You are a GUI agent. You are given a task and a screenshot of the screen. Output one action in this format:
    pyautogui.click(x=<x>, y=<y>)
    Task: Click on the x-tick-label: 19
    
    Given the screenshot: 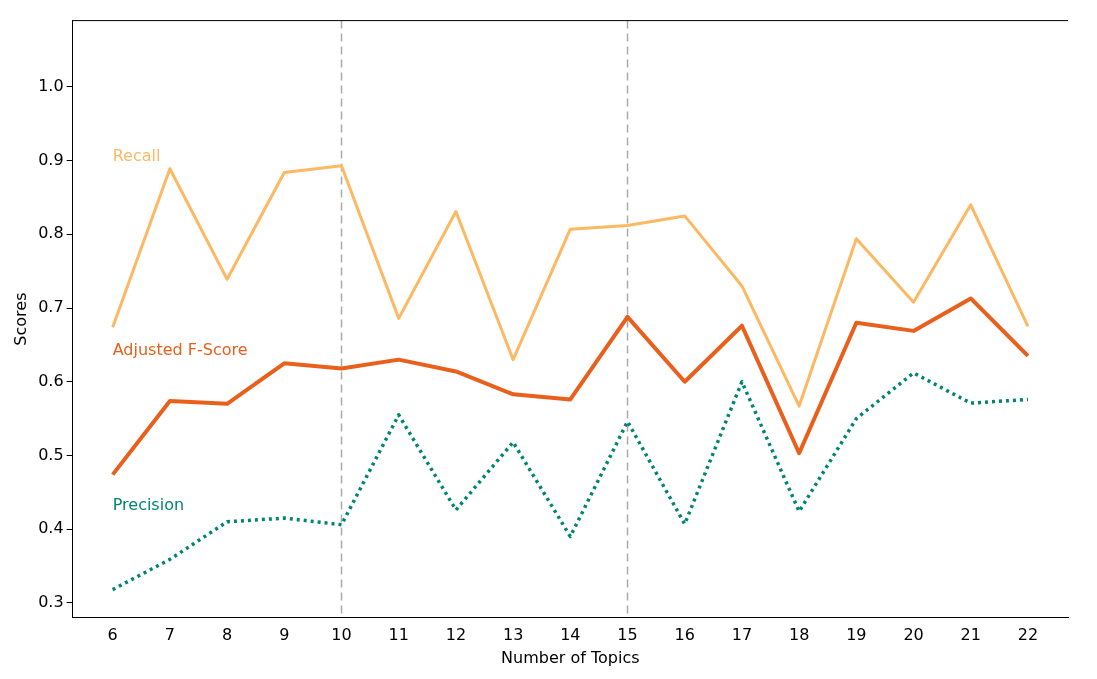 What is the action you would take?
    pyautogui.click(x=856, y=635)
    